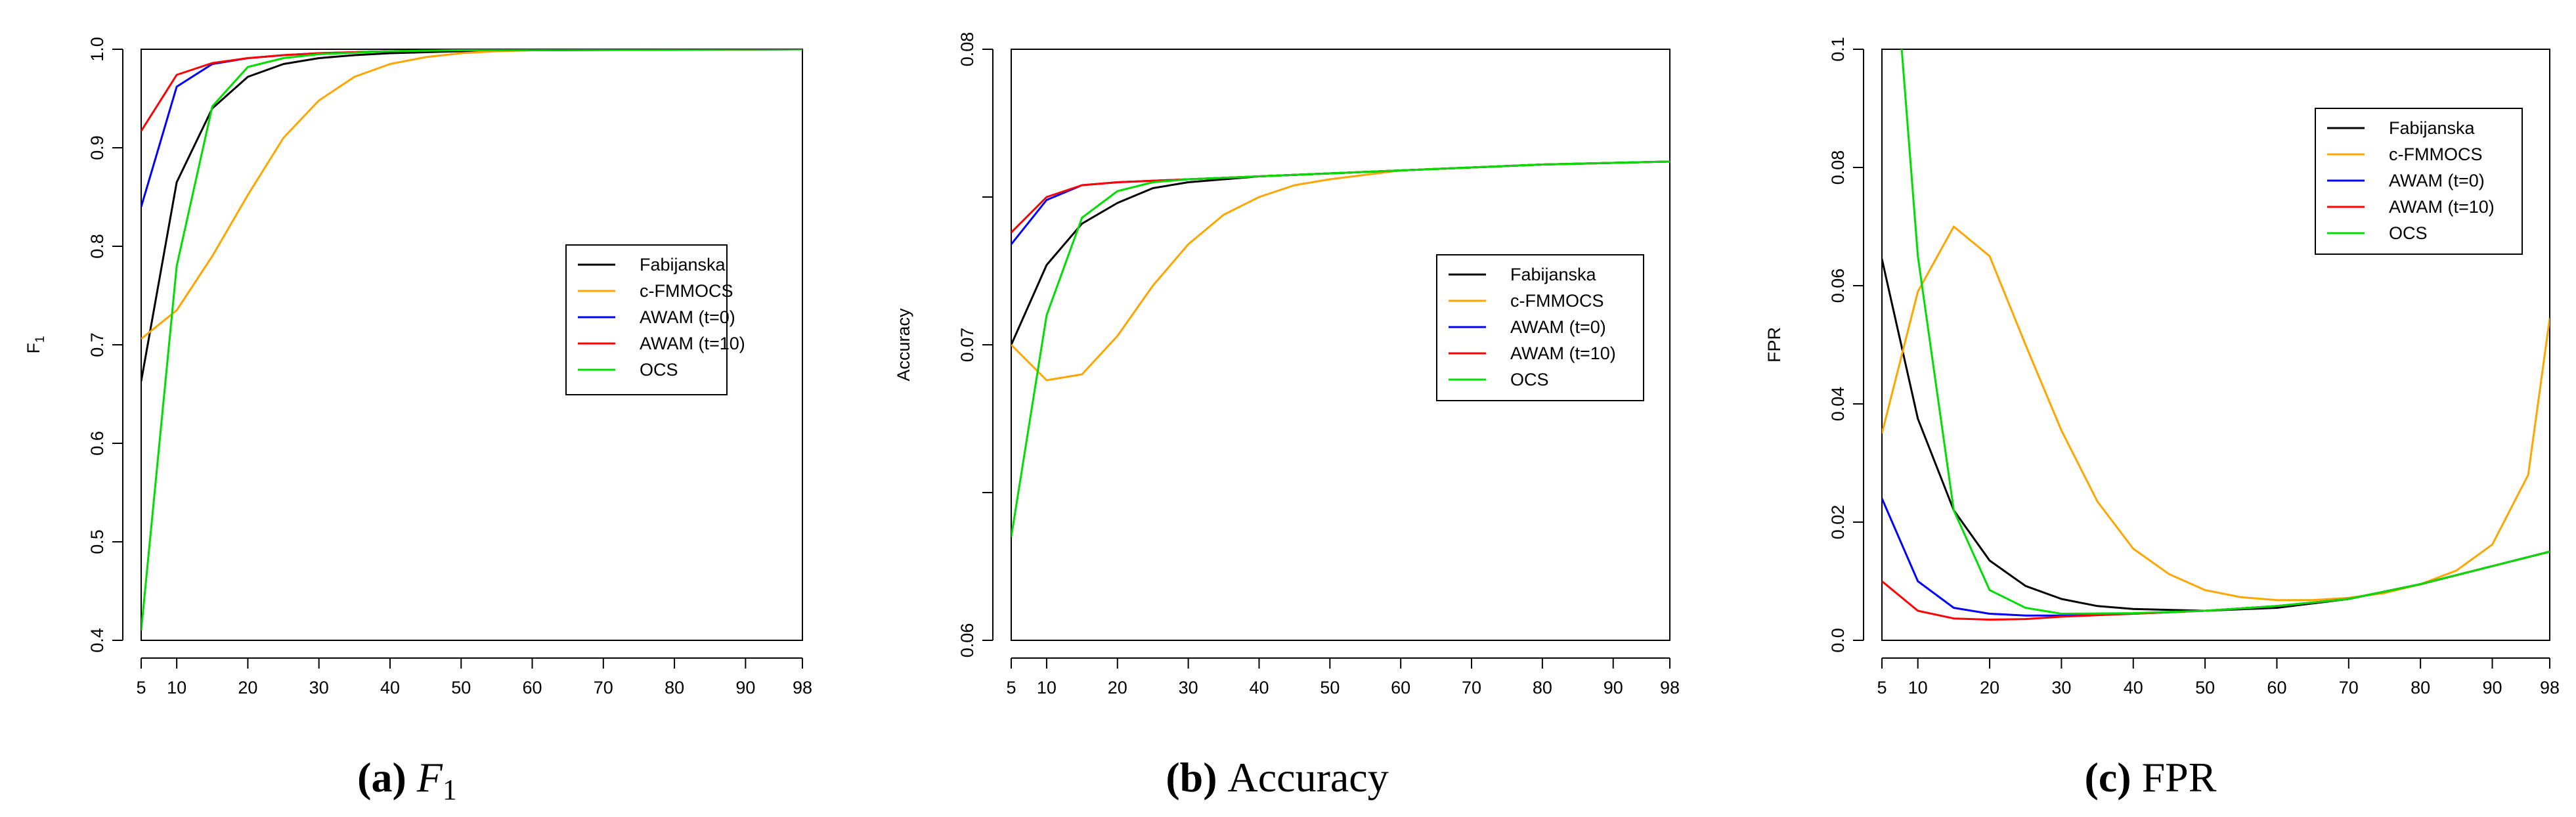 Image resolution: width=2576 pixels, height=817 pixels. What do you see at coordinates (532, 687) in the screenshot?
I see `panel0-x-tick-label: 60` at bounding box center [532, 687].